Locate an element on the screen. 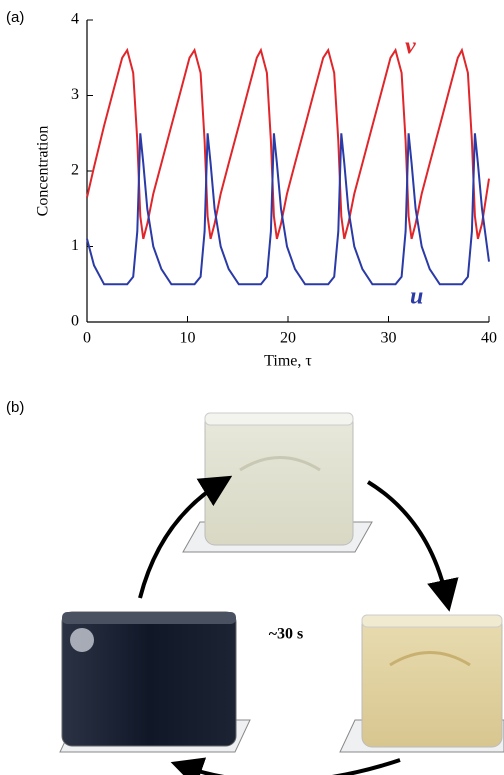 This screenshot has width=504, height=775. y-tick-label: 1 is located at coordinates (75, 245).